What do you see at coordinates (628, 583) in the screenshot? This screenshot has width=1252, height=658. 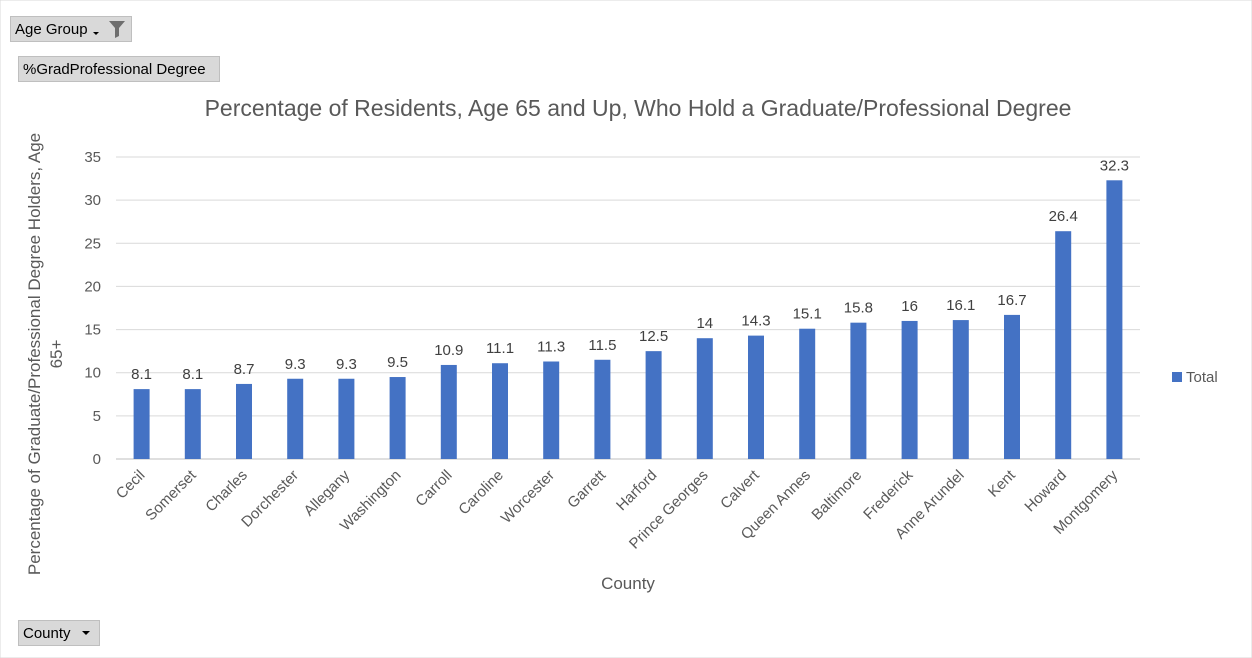 I see `x-axis-title: County` at bounding box center [628, 583].